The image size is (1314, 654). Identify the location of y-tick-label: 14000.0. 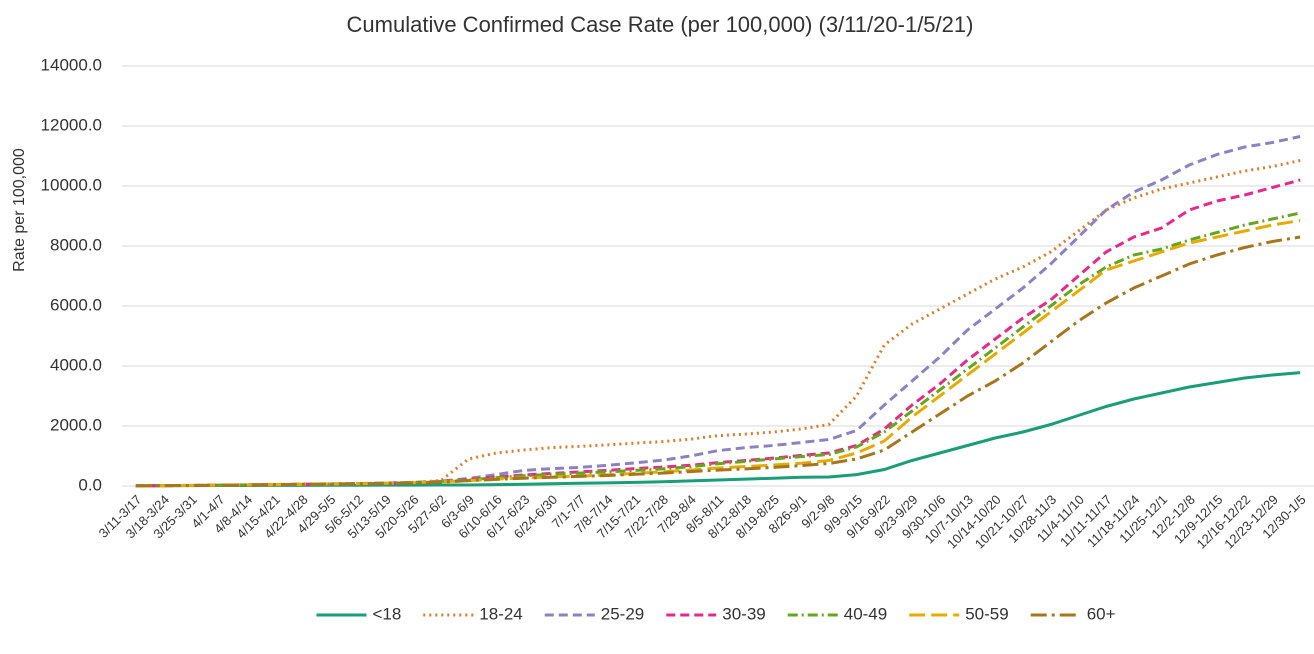
(71, 64).